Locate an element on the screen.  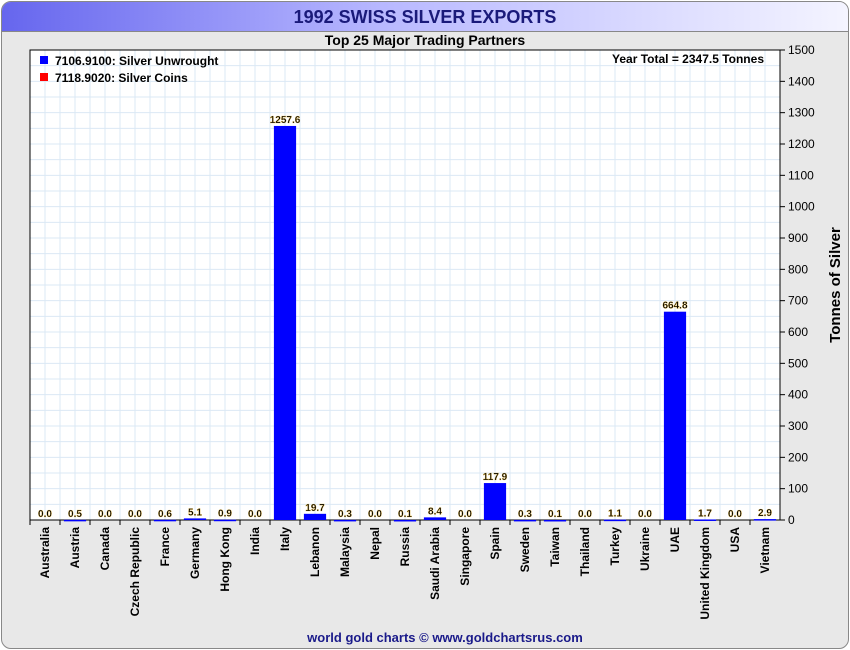
y-tick-label: 1500 is located at coordinates (801, 50).